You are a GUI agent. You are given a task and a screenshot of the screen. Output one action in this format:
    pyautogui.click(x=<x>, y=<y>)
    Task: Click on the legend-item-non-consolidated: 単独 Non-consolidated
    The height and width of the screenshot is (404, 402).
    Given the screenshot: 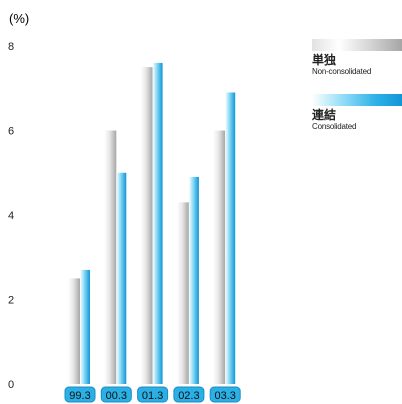 What is the action you would take?
    pyautogui.click(x=357, y=57)
    